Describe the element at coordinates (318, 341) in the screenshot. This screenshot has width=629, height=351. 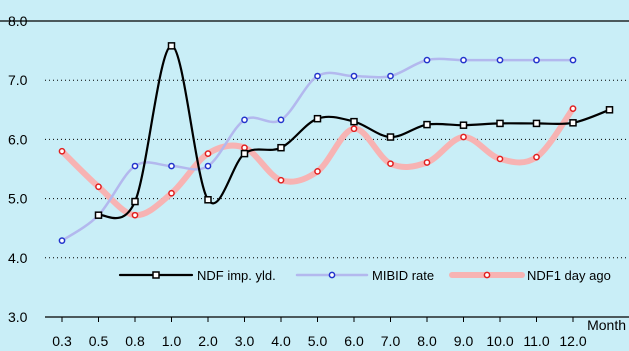
I see `x-tick-label: 5.0` at that location.